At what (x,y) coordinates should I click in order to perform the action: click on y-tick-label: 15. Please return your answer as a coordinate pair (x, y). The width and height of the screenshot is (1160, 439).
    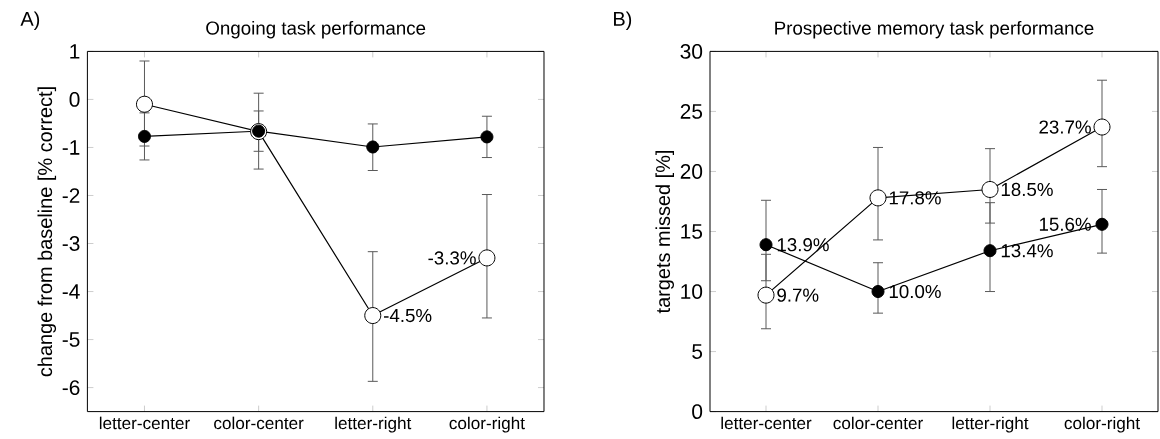
    Looking at the image, I should click on (692, 231).